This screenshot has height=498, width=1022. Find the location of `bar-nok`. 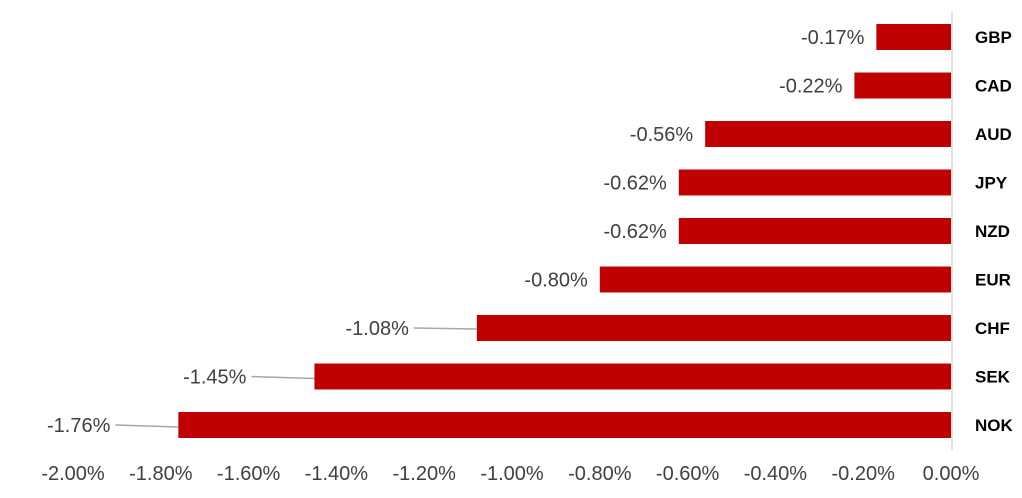

bar-nok is located at coordinates (565, 425).